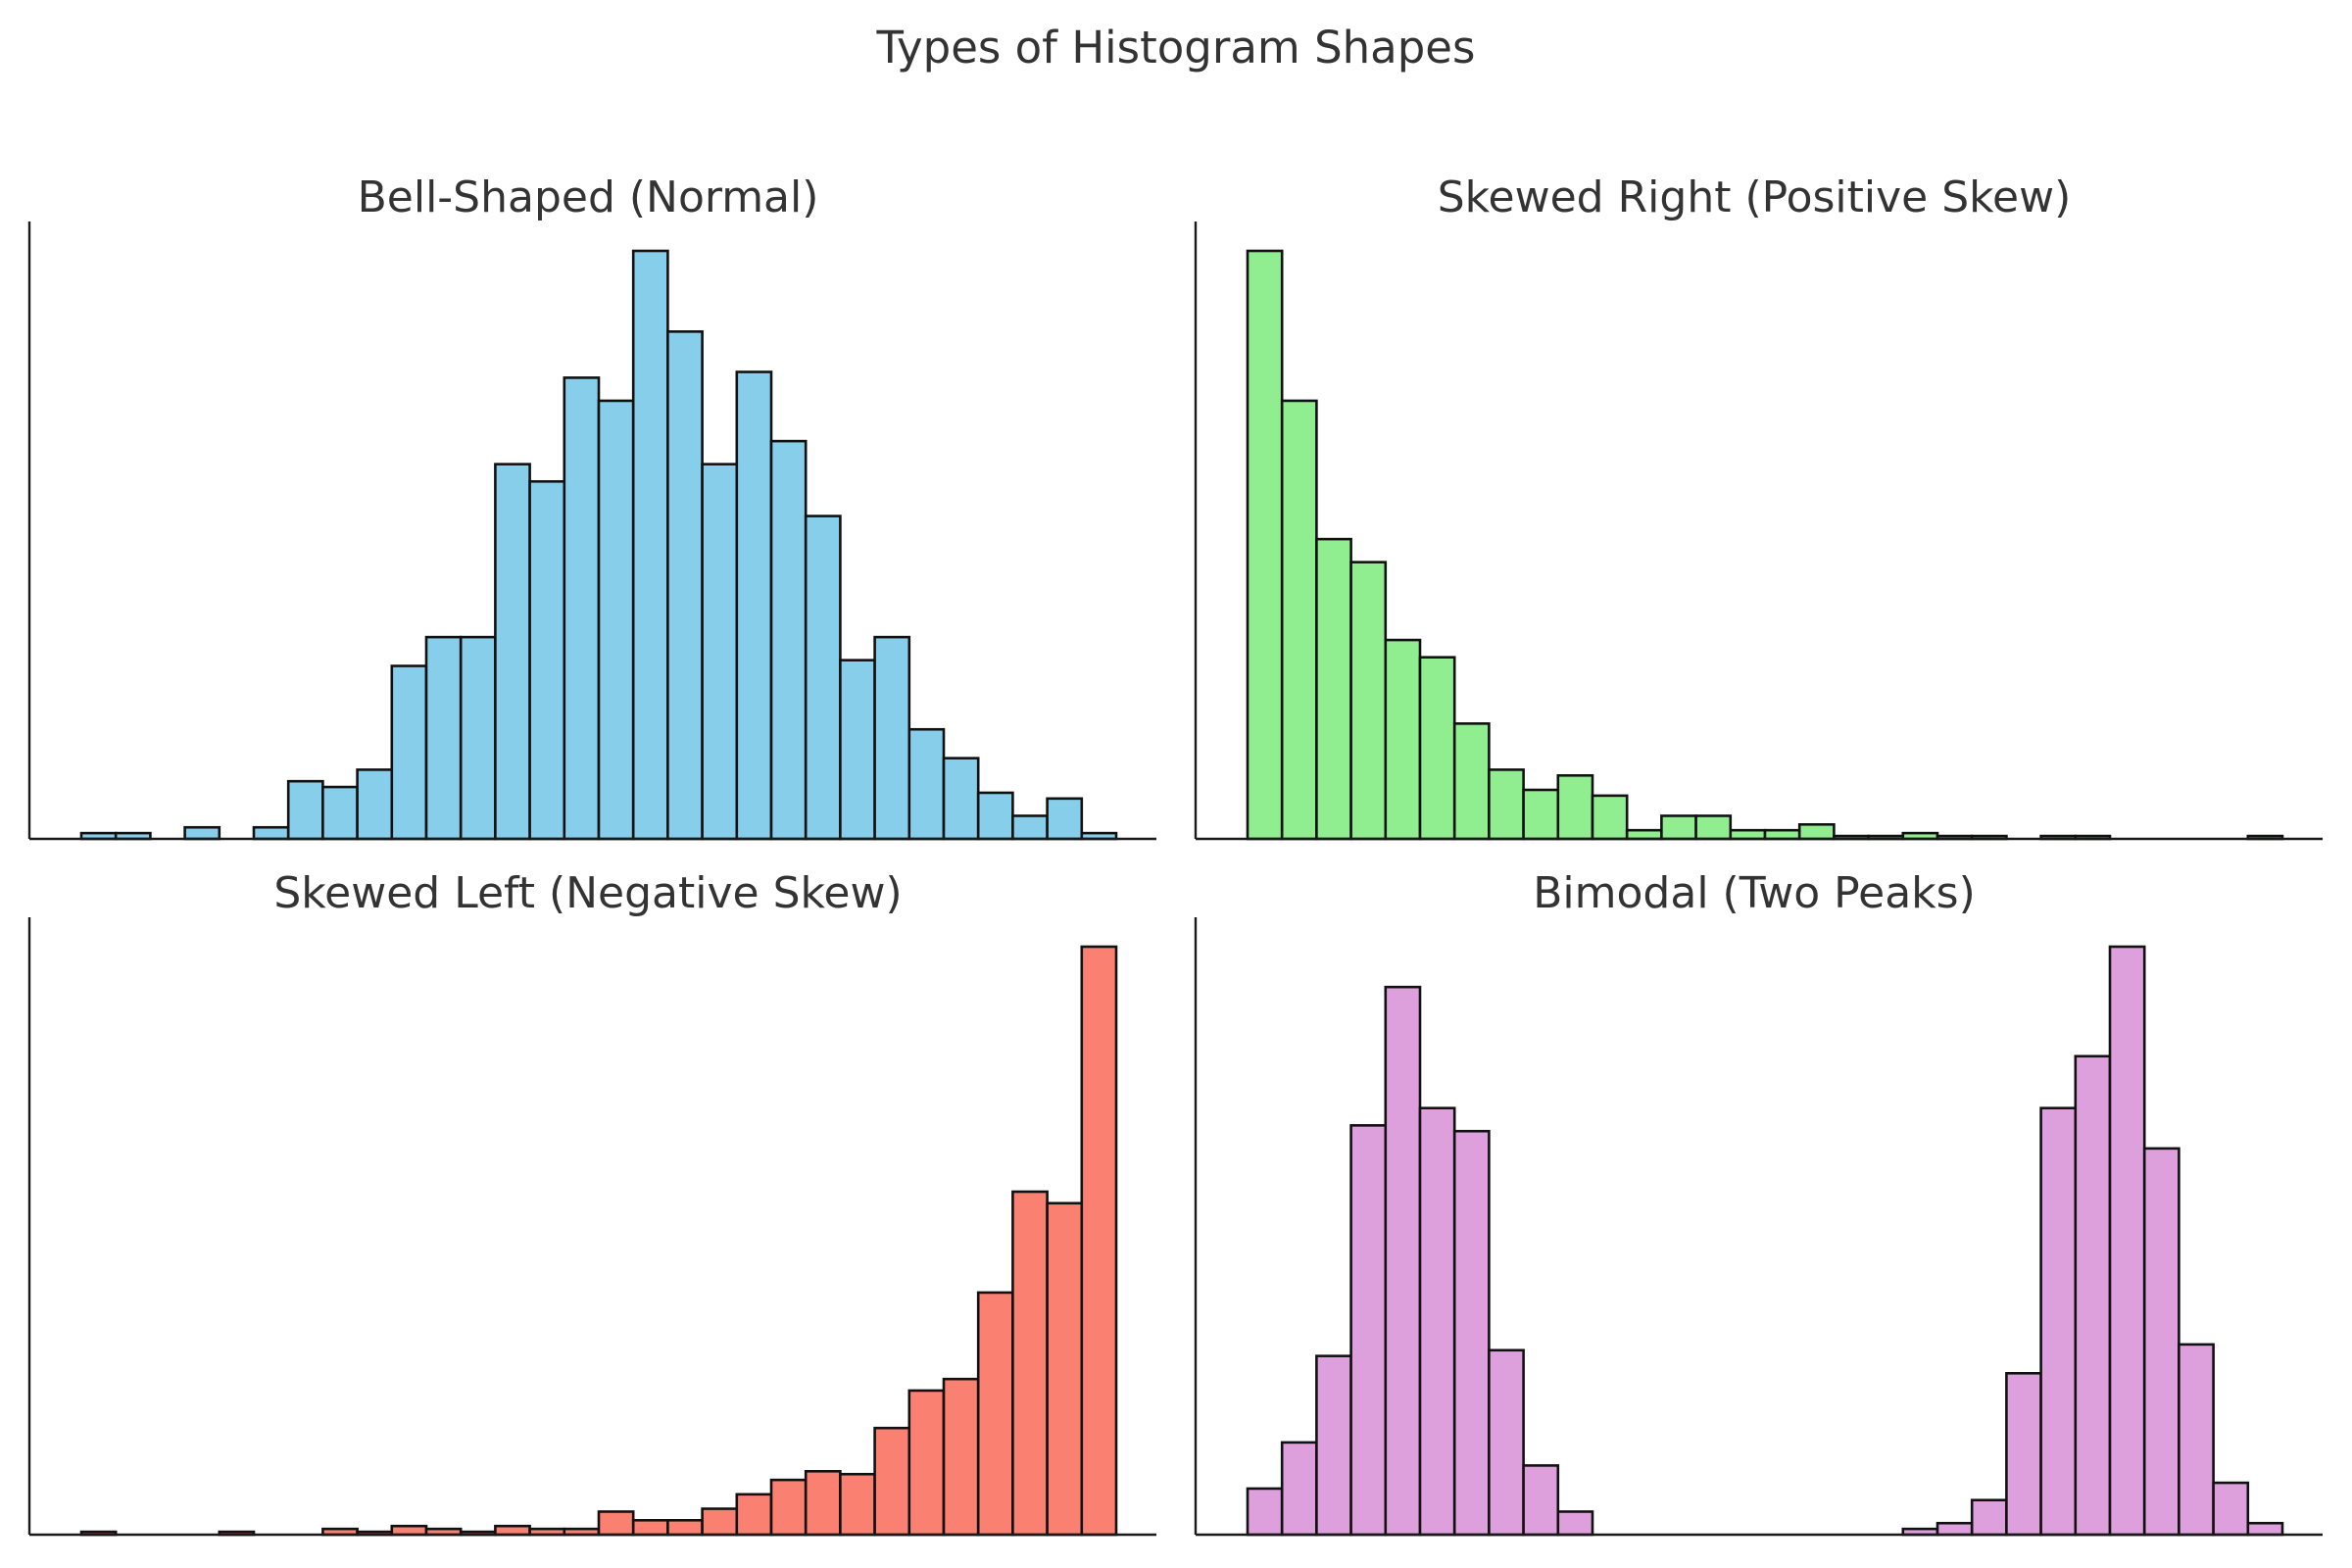 This screenshot has height=1568, width=2352. Describe the element at coordinates (588, 893) in the screenshot. I see `panel-title: Skewed Left (Negative Skew)` at that location.